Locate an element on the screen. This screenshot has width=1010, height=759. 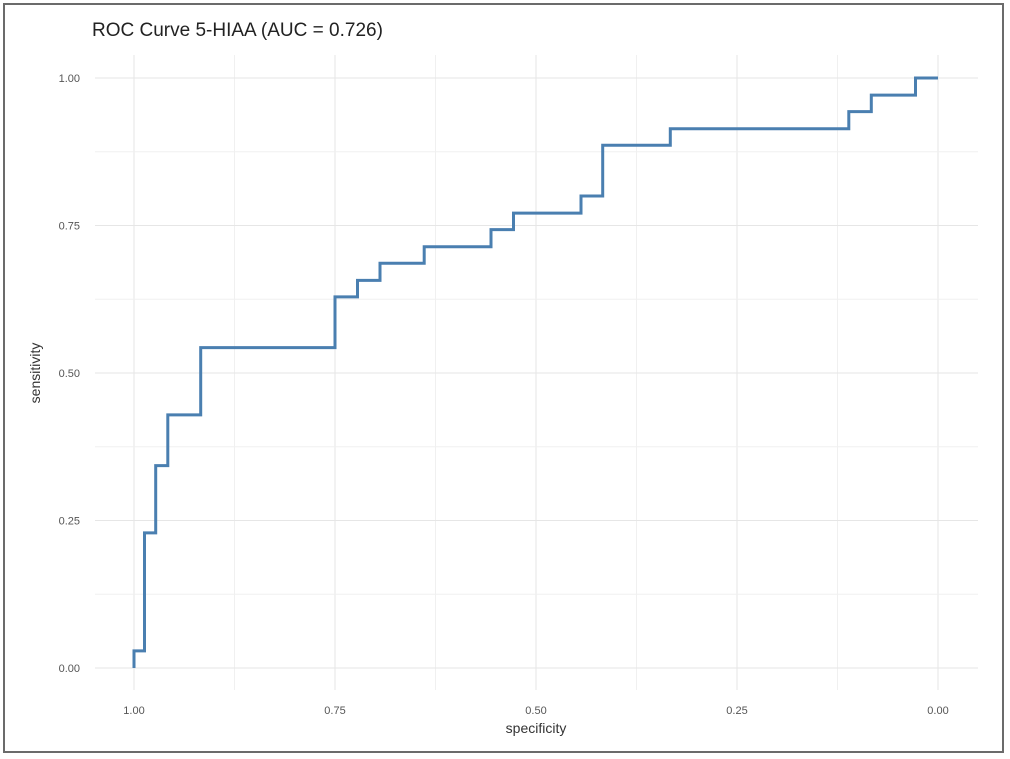
y-tick-label: 0.50 is located at coordinates (69, 374).